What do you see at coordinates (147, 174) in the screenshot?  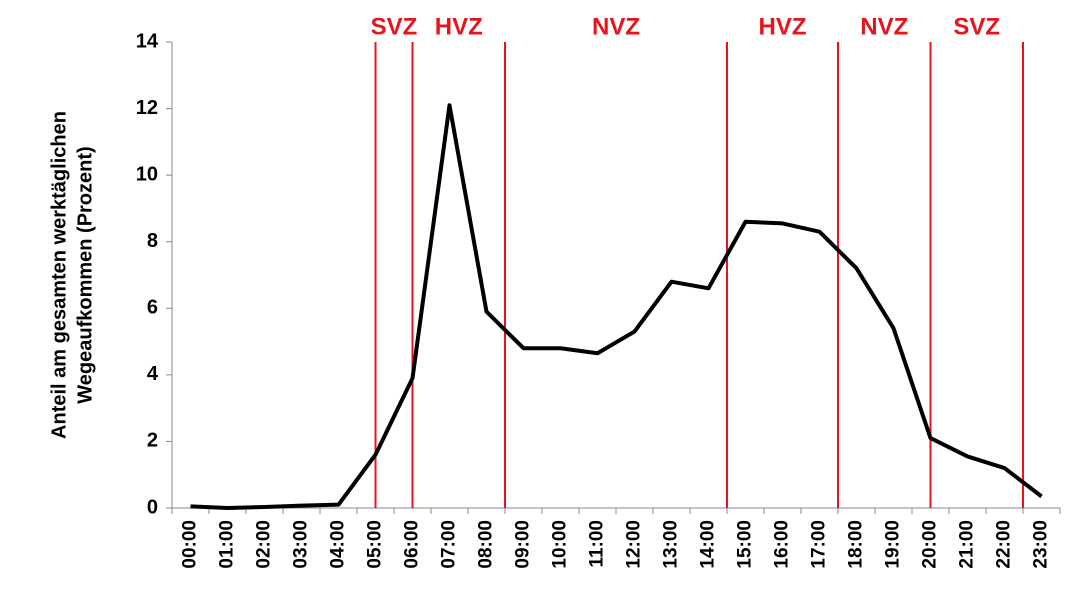 I see `y-tick-label: 10` at bounding box center [147, 174].